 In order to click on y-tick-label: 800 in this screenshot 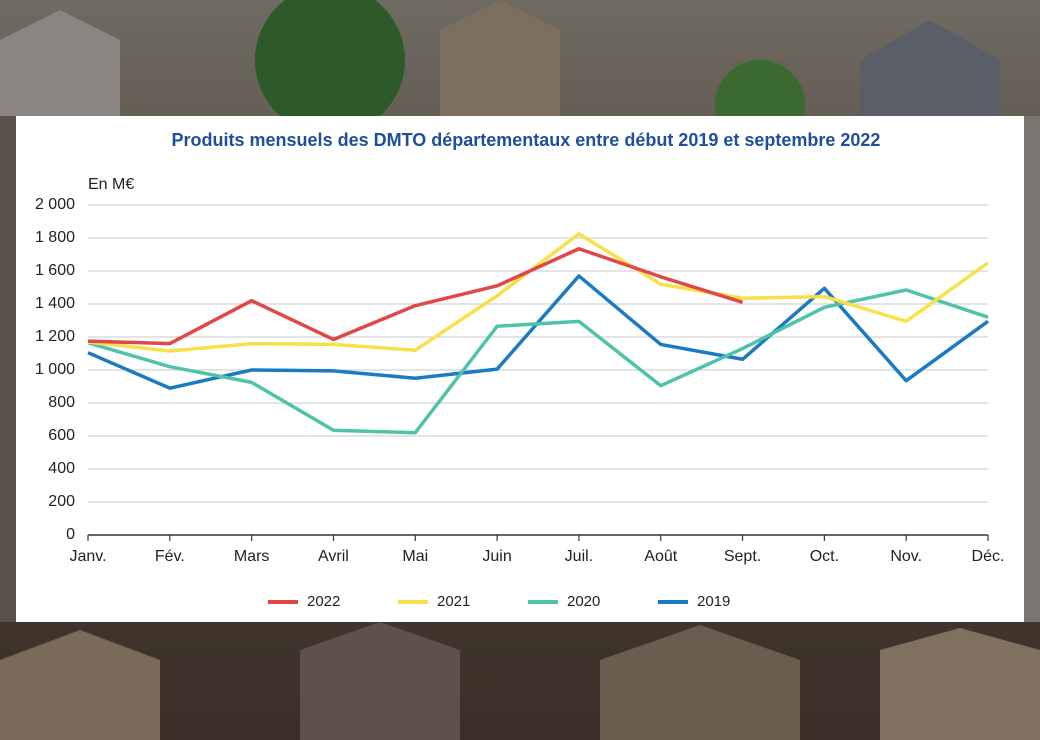, I will do `click(61, 402)`.